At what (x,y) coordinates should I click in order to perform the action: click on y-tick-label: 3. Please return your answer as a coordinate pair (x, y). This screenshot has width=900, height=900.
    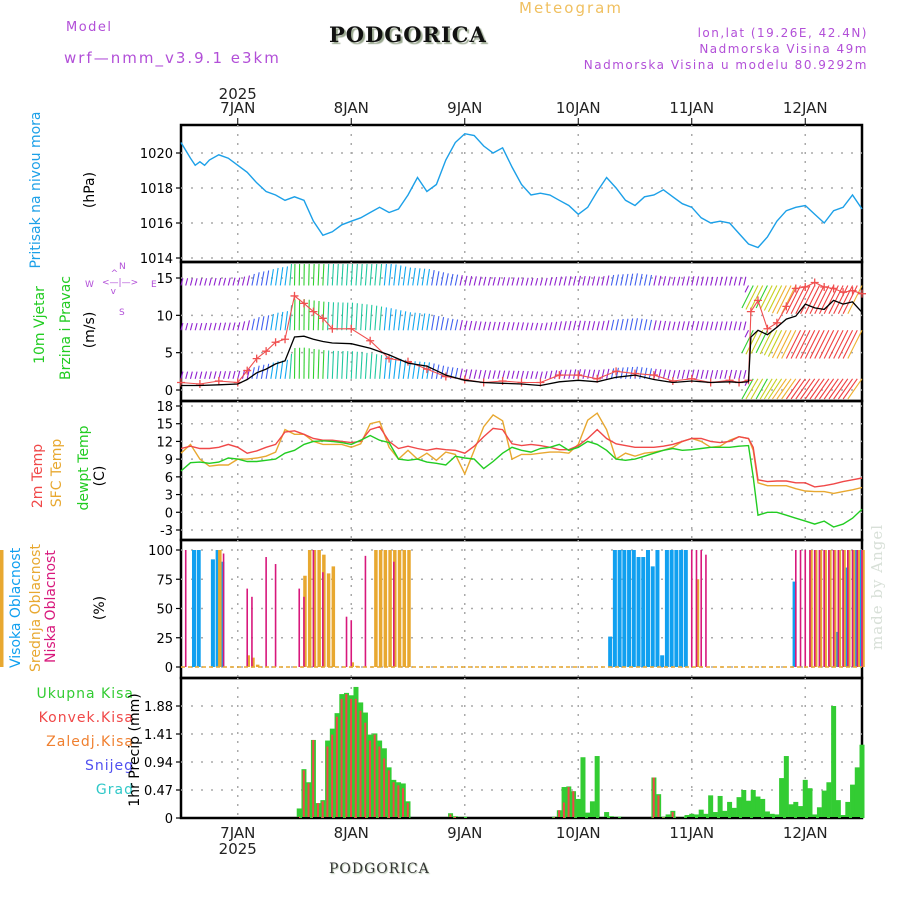
    Looking at the image, I should click on (169, 496).